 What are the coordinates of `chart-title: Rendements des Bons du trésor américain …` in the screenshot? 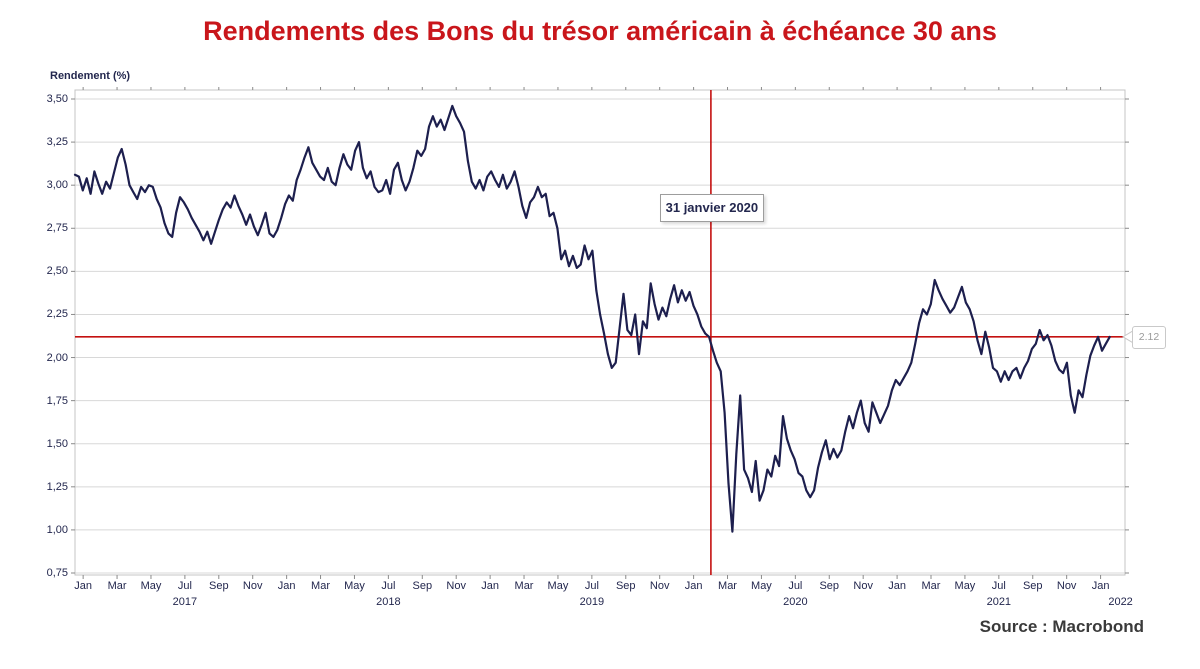 It's located at (600, 31).